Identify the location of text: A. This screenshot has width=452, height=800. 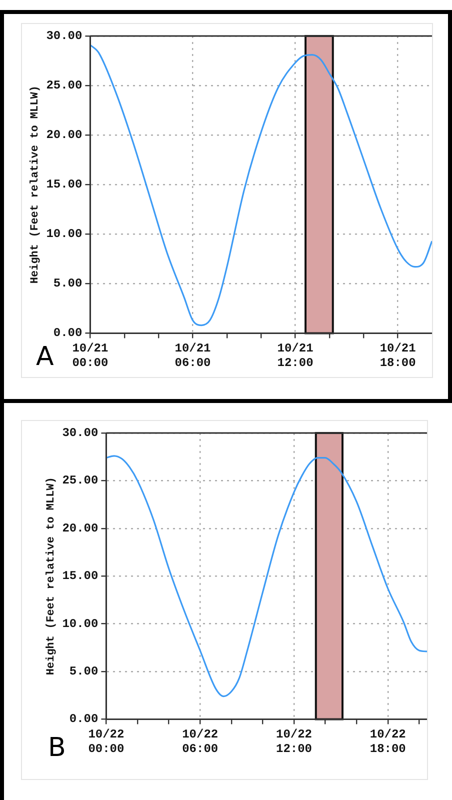
(45, 357).